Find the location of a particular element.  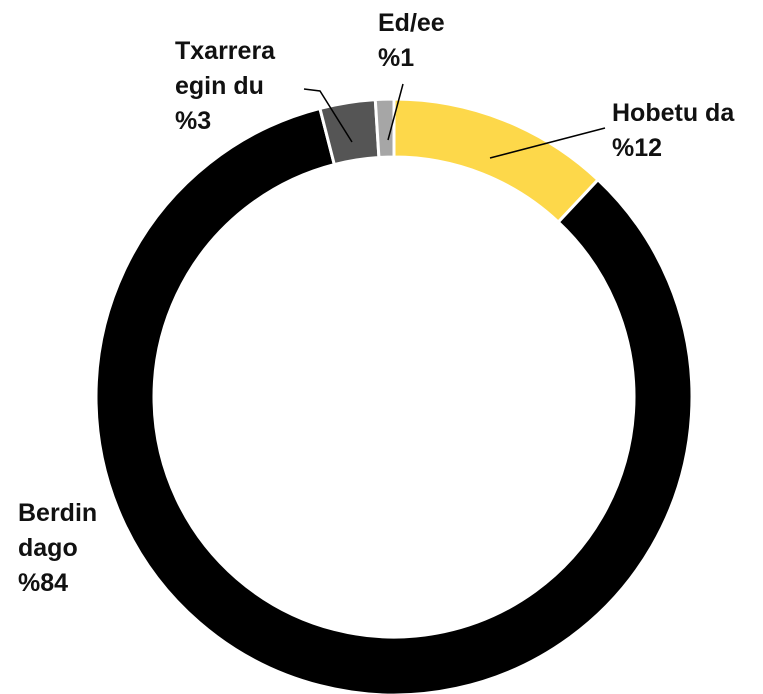

slice-label: Ed/ee %1 is located at coordinates (428, 41).